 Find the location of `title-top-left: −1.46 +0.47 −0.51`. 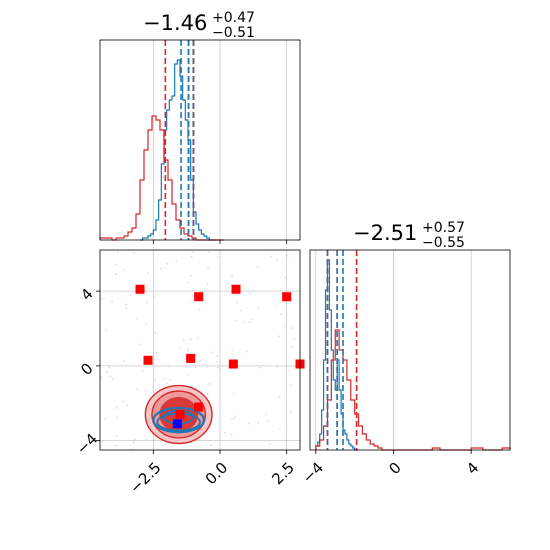

title-top-left: −1.46 +0.47 −0.51 is located at coordinates (199, 25).